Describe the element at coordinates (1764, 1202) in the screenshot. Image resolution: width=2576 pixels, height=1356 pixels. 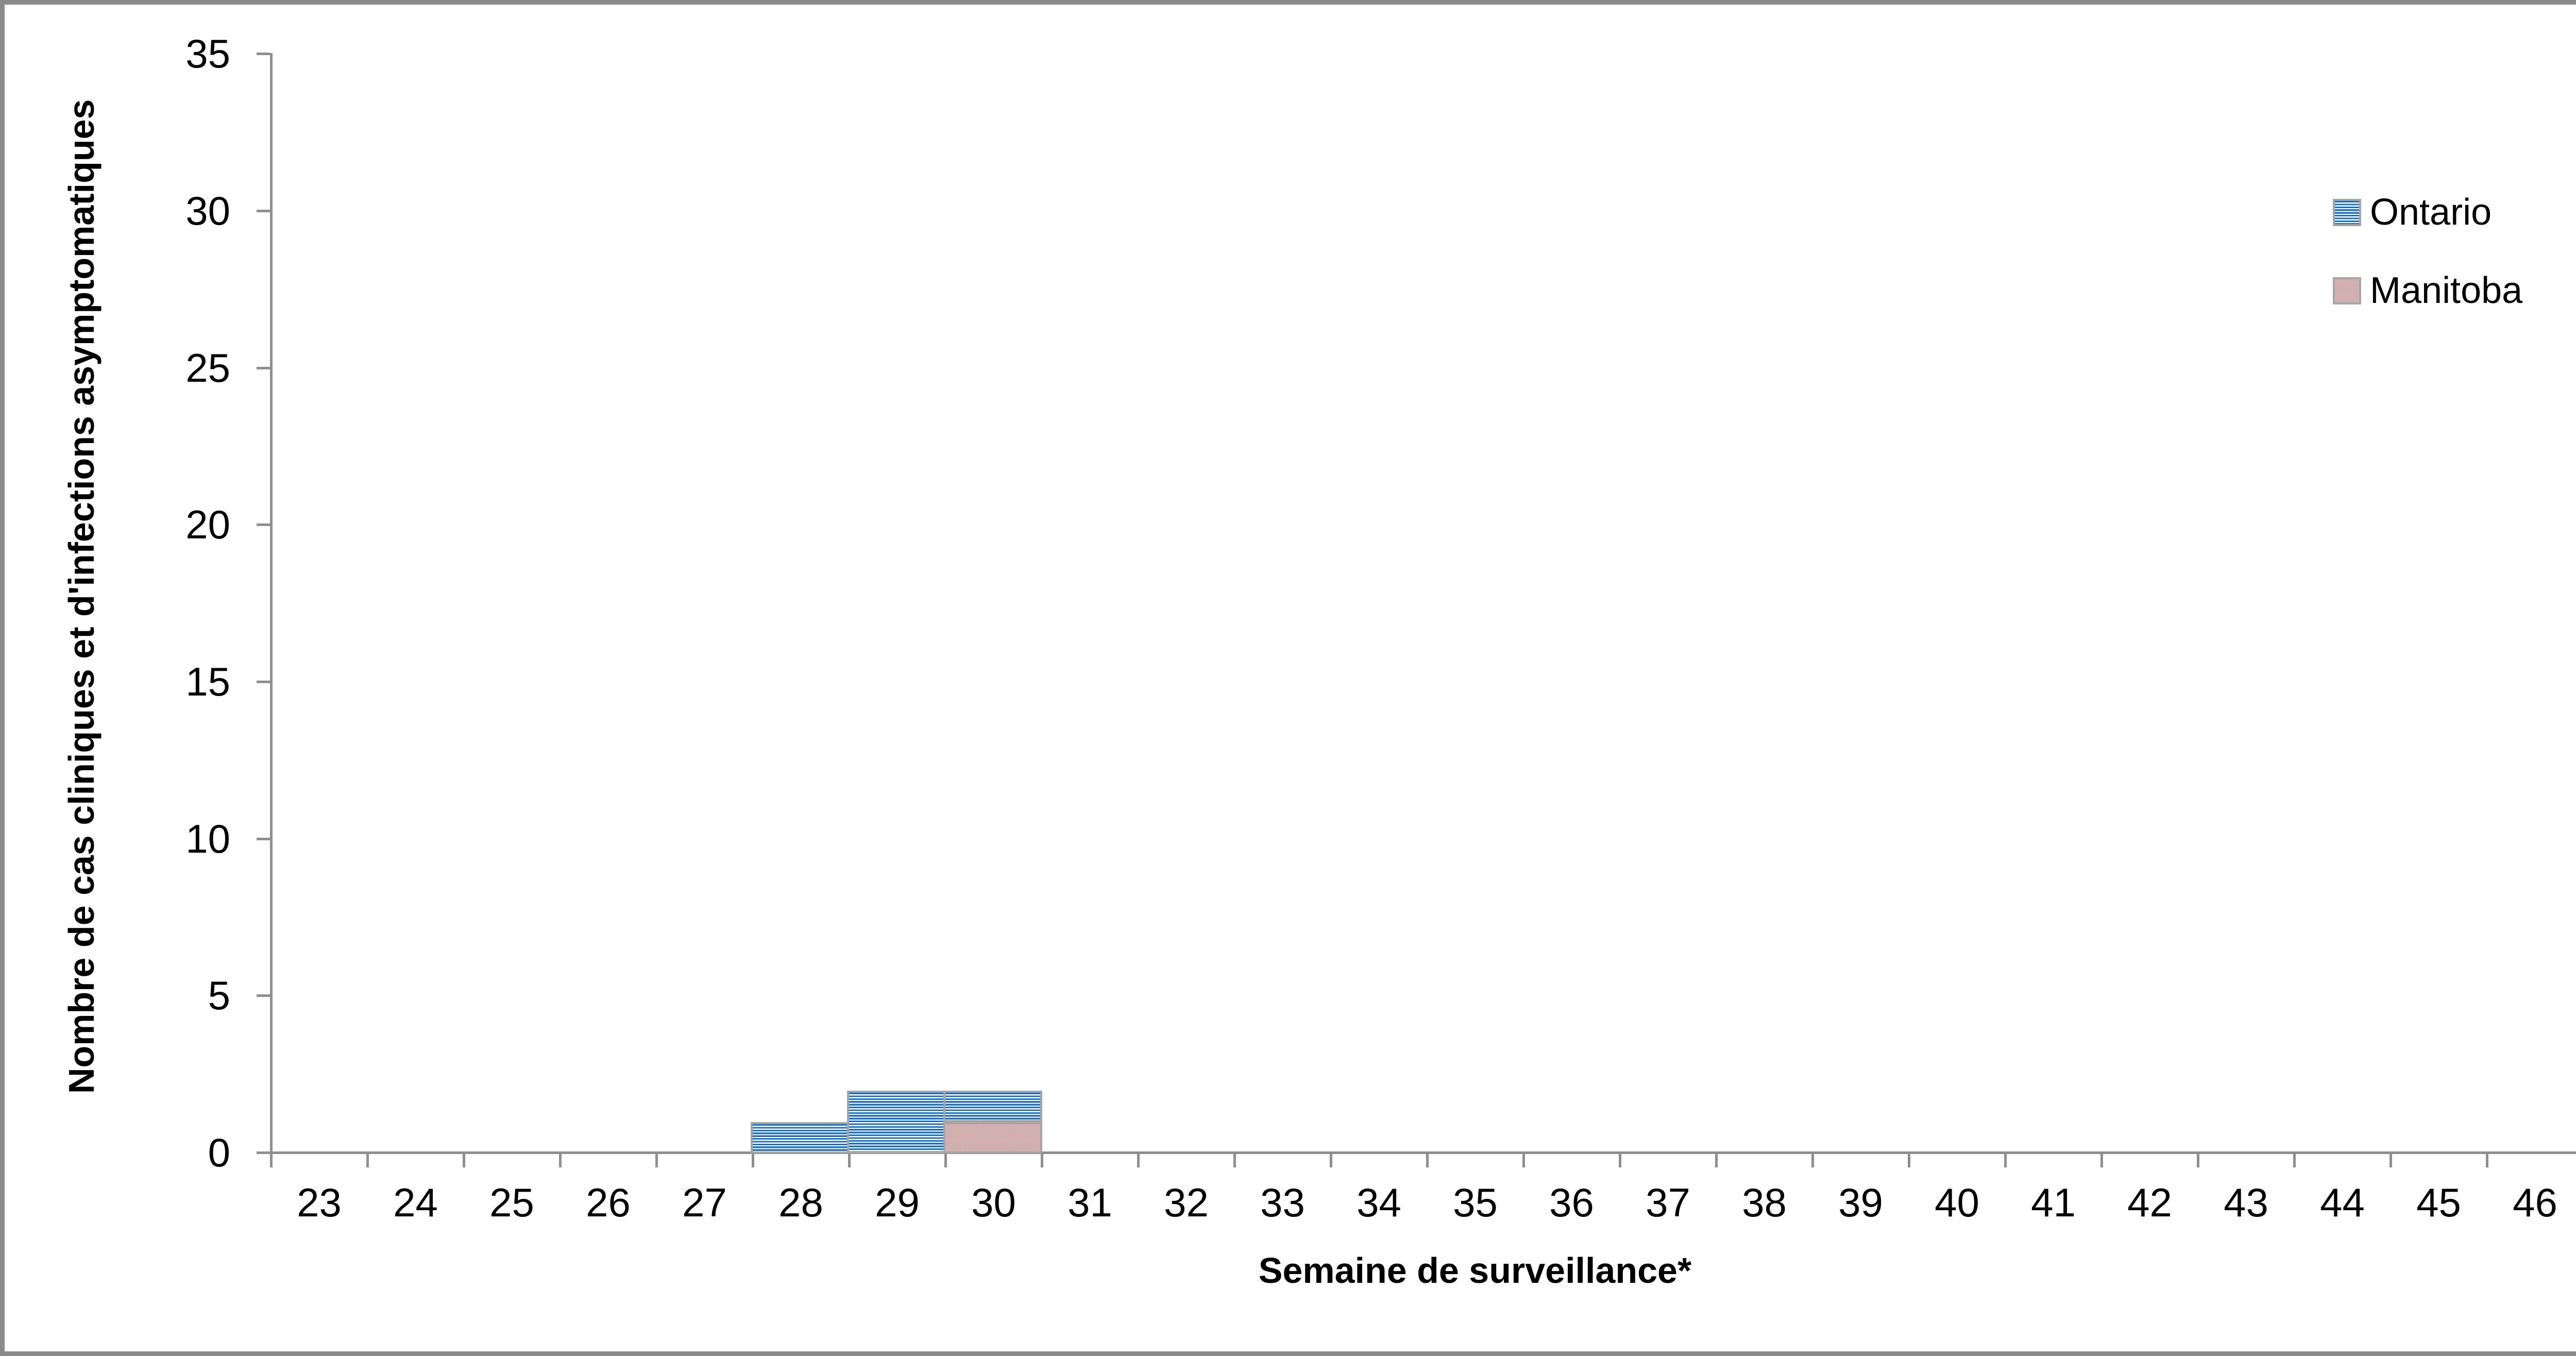
I see `x-tick-label: 38` at that location.